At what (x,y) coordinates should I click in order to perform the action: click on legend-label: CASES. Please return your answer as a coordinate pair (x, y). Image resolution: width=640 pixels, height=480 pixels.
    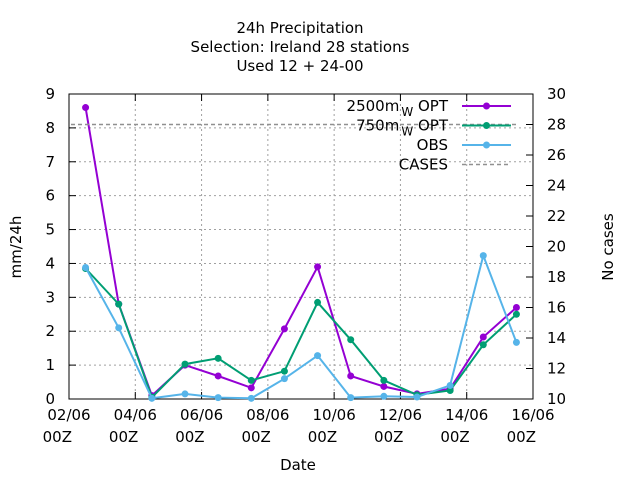
    Looking at the image, I should click on (423, 165).